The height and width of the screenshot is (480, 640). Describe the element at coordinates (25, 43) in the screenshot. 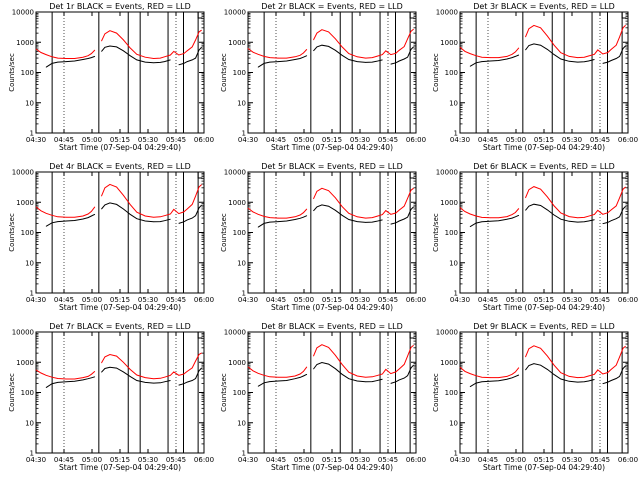

I see `y-tick-label: 1000` at that location.